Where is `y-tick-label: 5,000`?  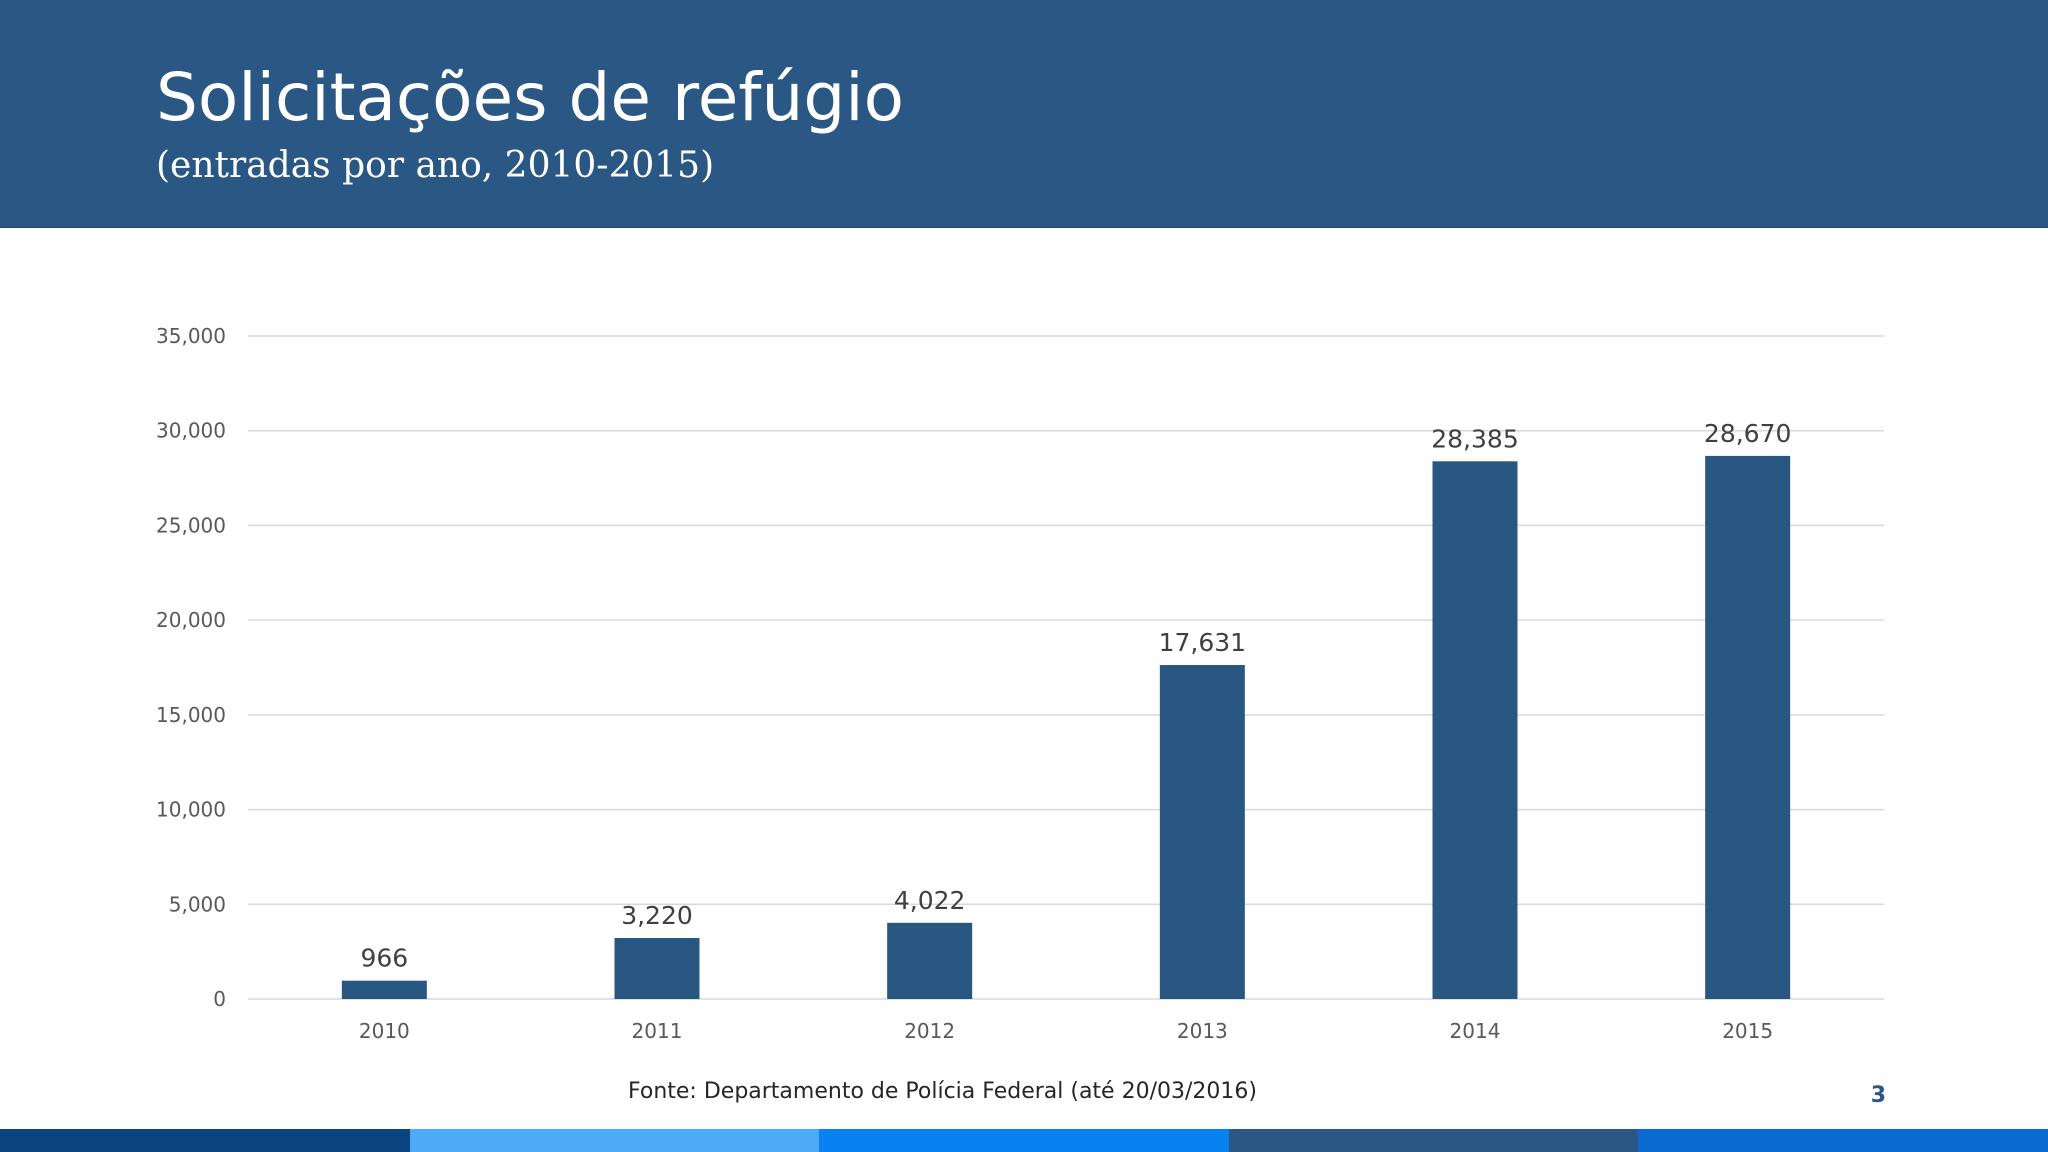 y-tick-label: 5,000 is located at coordinates (197, 904).